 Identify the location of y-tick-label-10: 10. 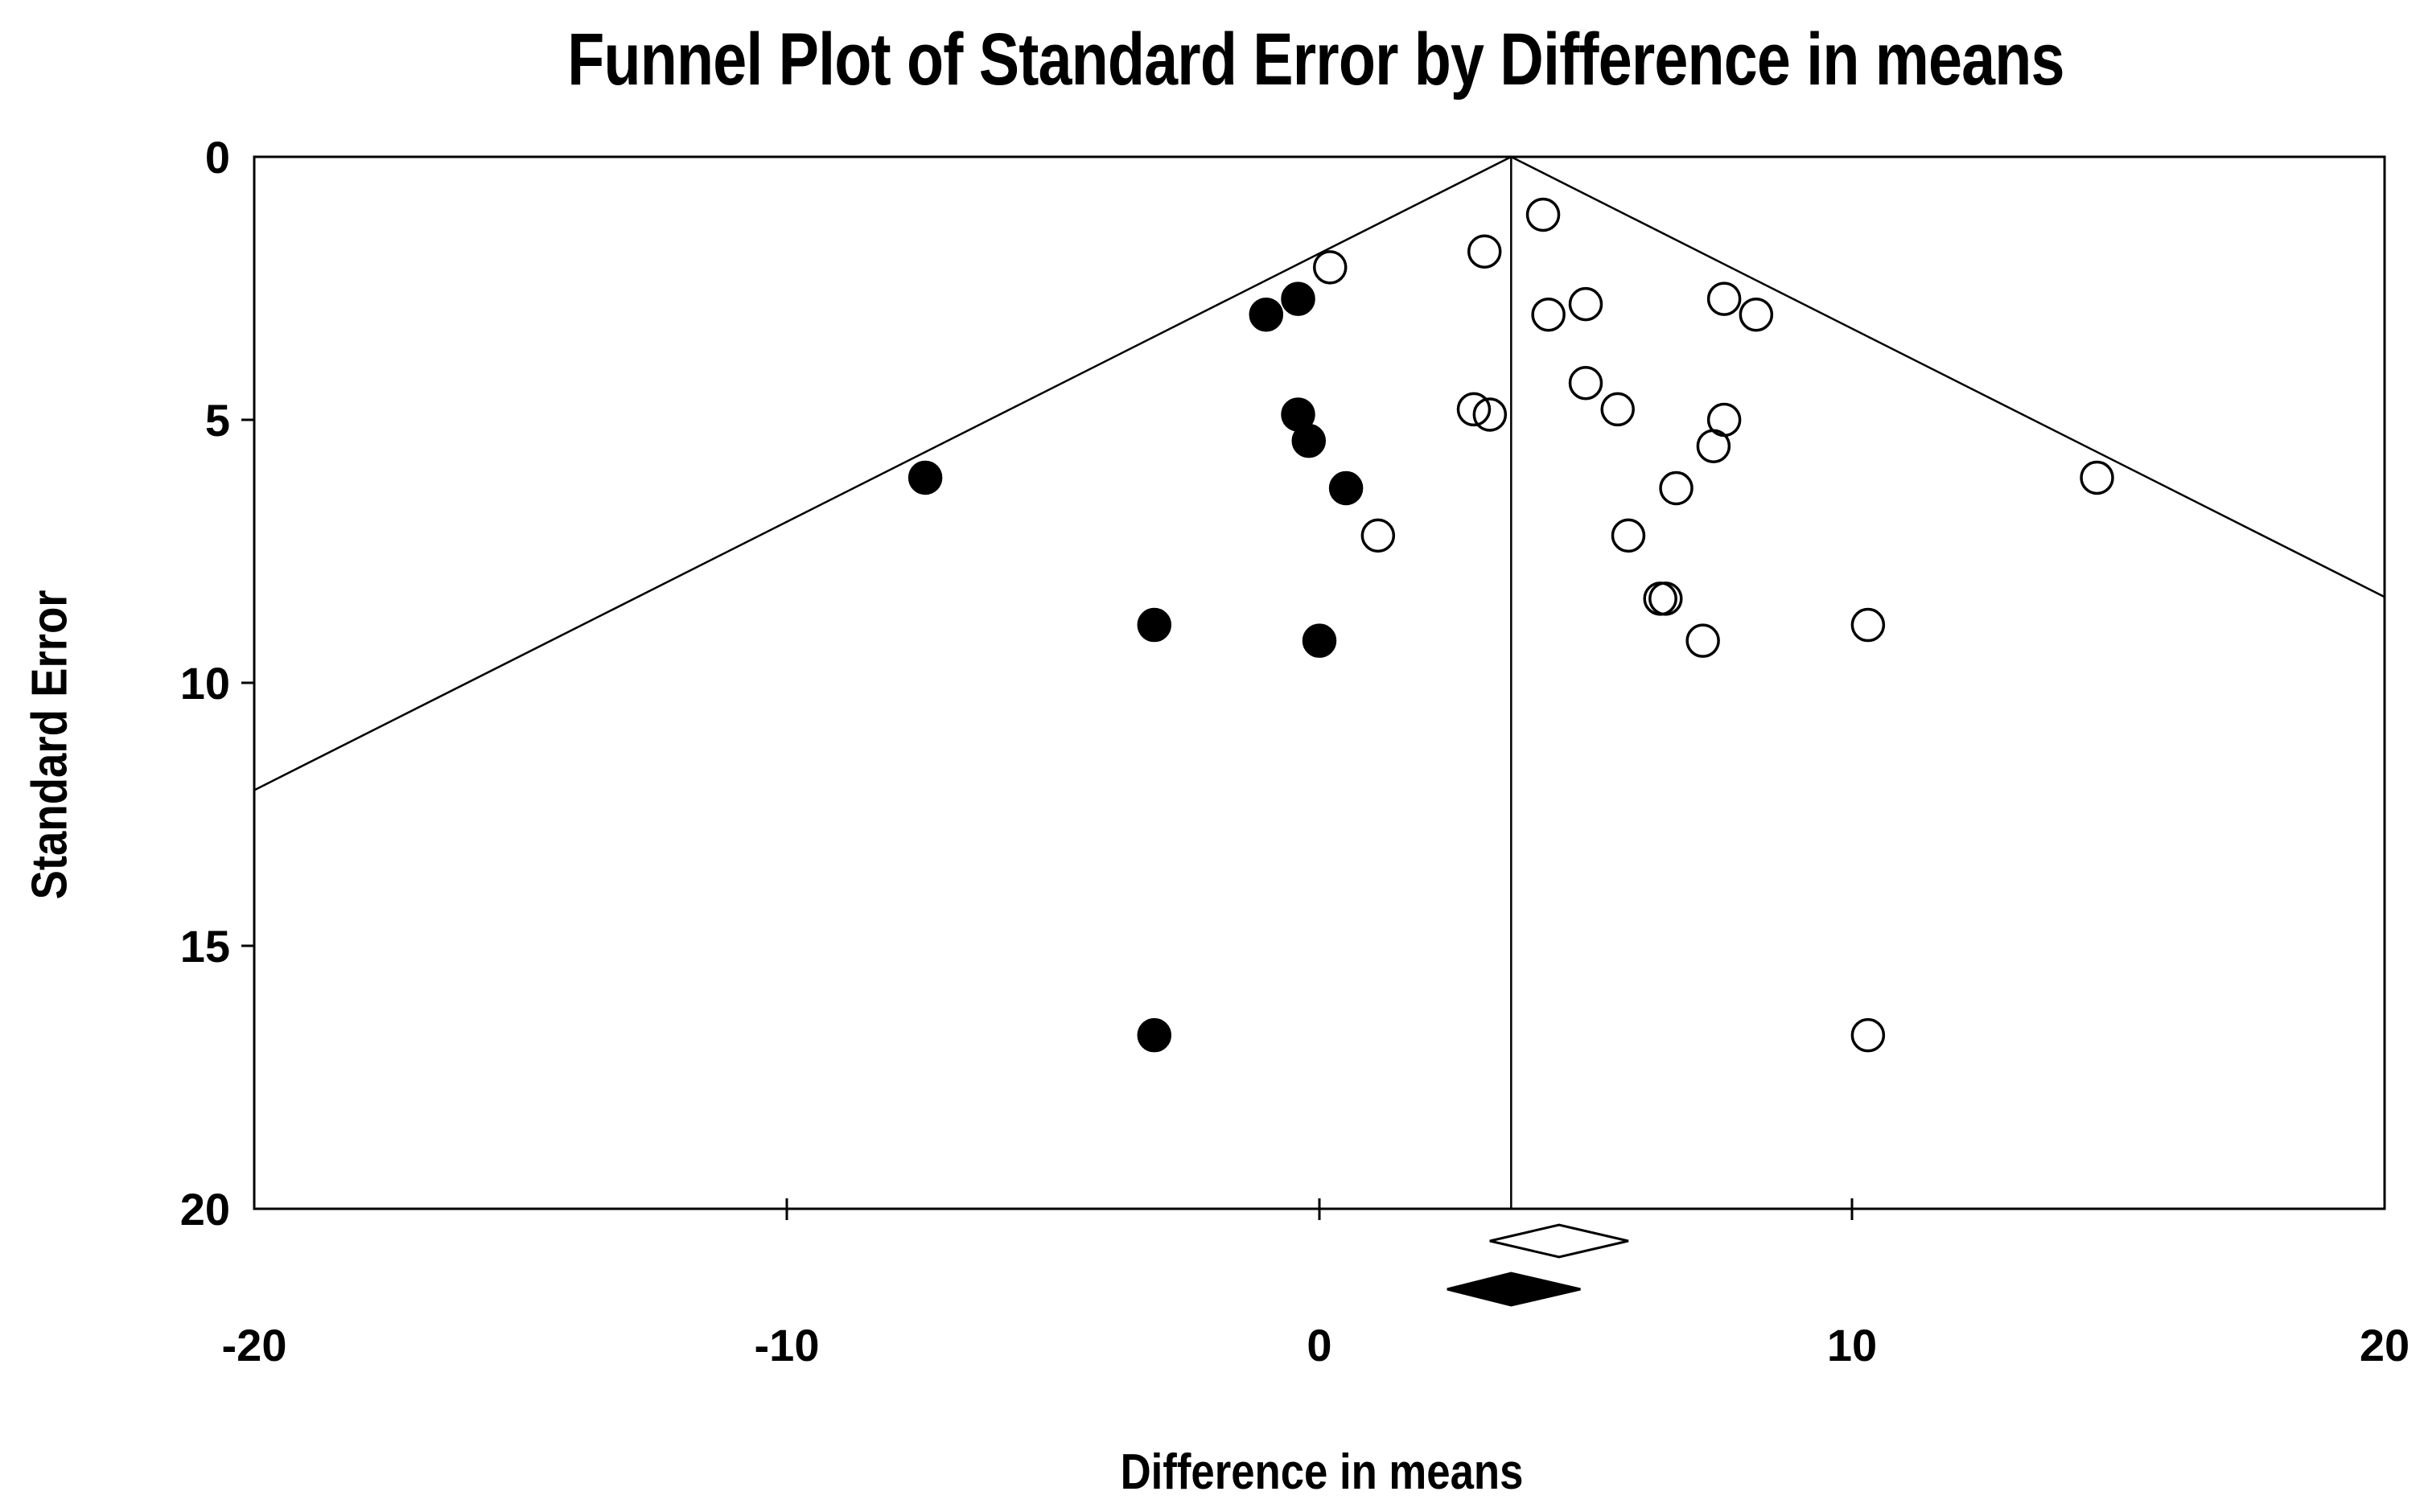
(205, 684).